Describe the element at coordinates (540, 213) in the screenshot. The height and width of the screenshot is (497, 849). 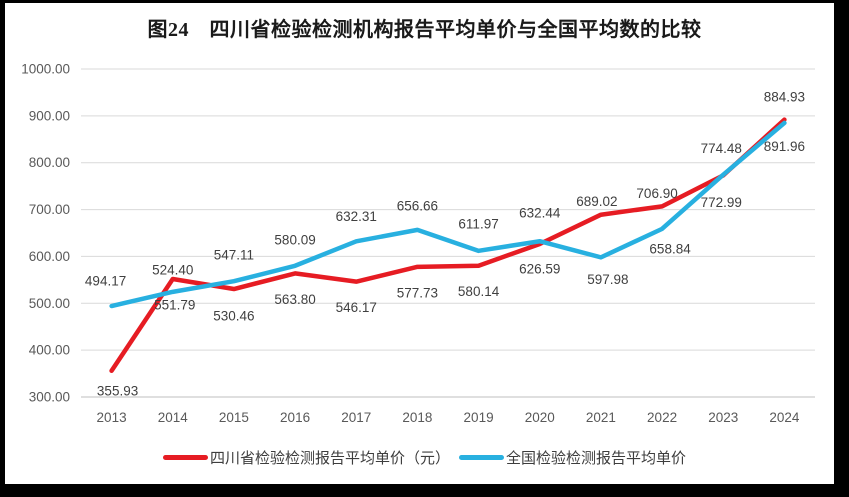
I see `svg-text: 632.44` at that location.